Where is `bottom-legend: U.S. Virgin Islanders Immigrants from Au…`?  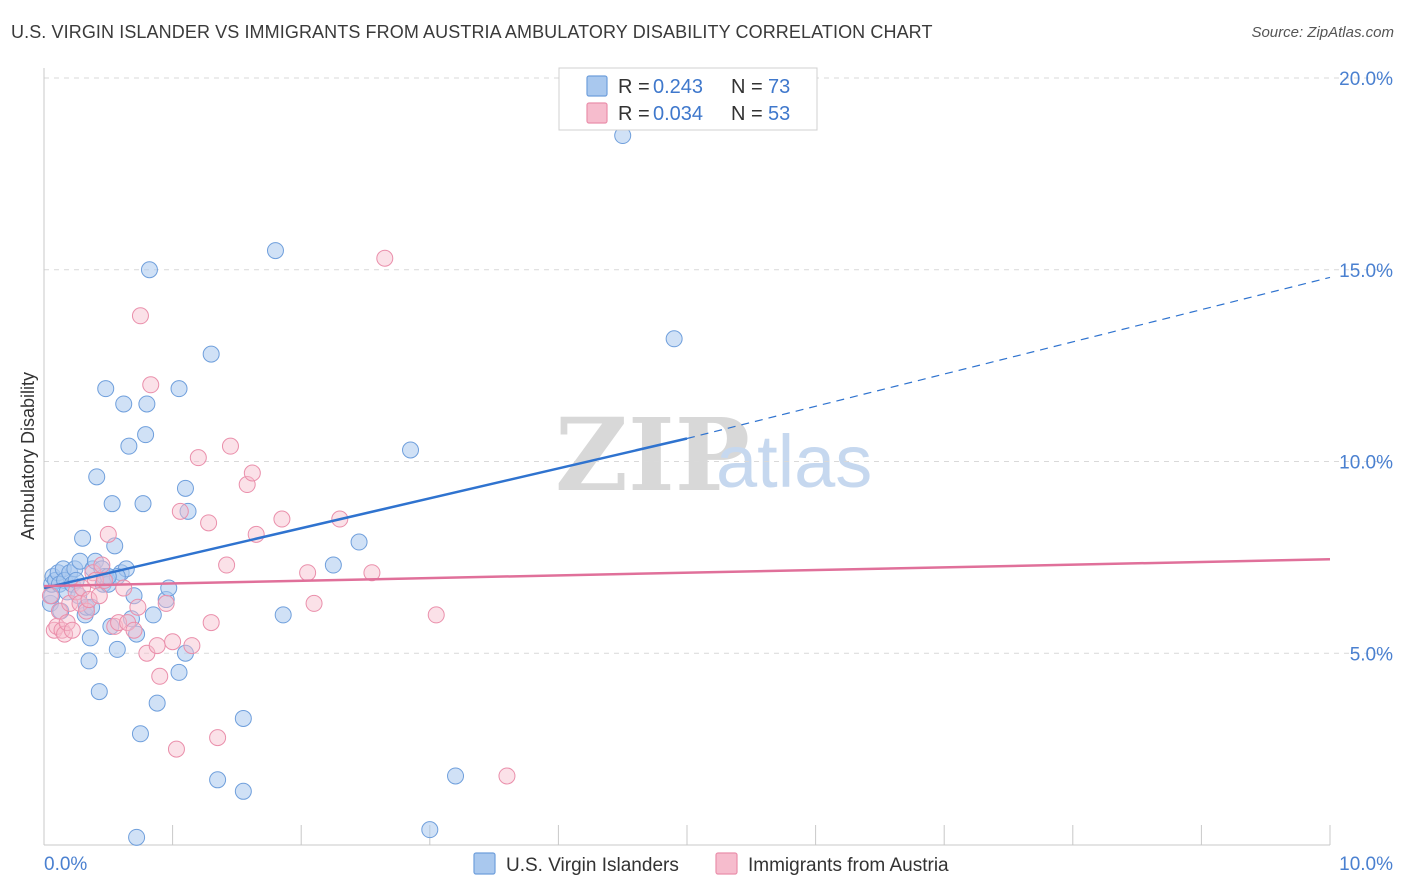
bottom-legend: U.S. Virgin Islanders Immigrants from Au… is located at coordinates (711, 864).